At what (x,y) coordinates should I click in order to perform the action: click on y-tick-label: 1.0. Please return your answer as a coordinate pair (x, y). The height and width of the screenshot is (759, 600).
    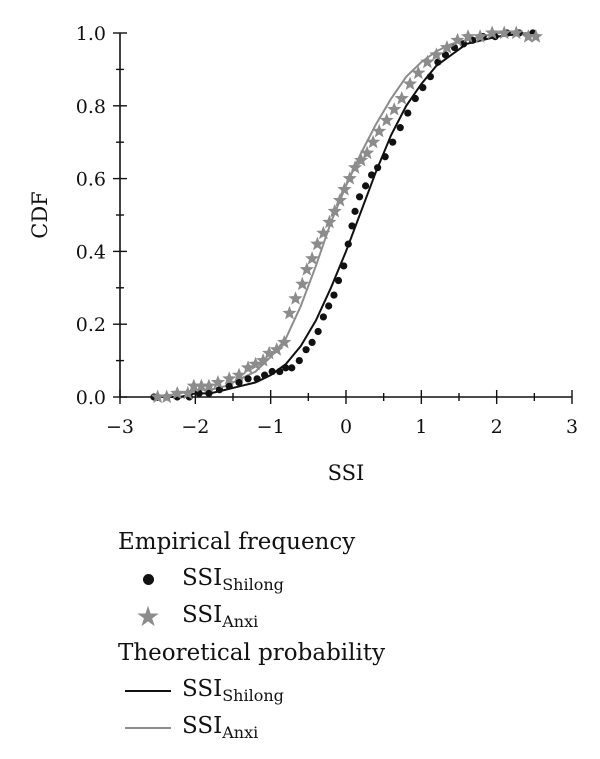
    Looking at the image, I should click on (91, 34).